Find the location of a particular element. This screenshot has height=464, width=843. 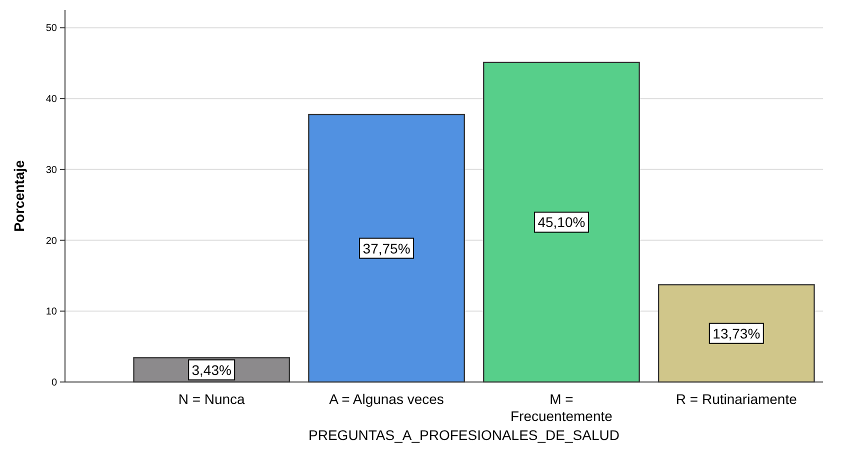

y-tick-label: 20 is located at coordinates (52, 241).